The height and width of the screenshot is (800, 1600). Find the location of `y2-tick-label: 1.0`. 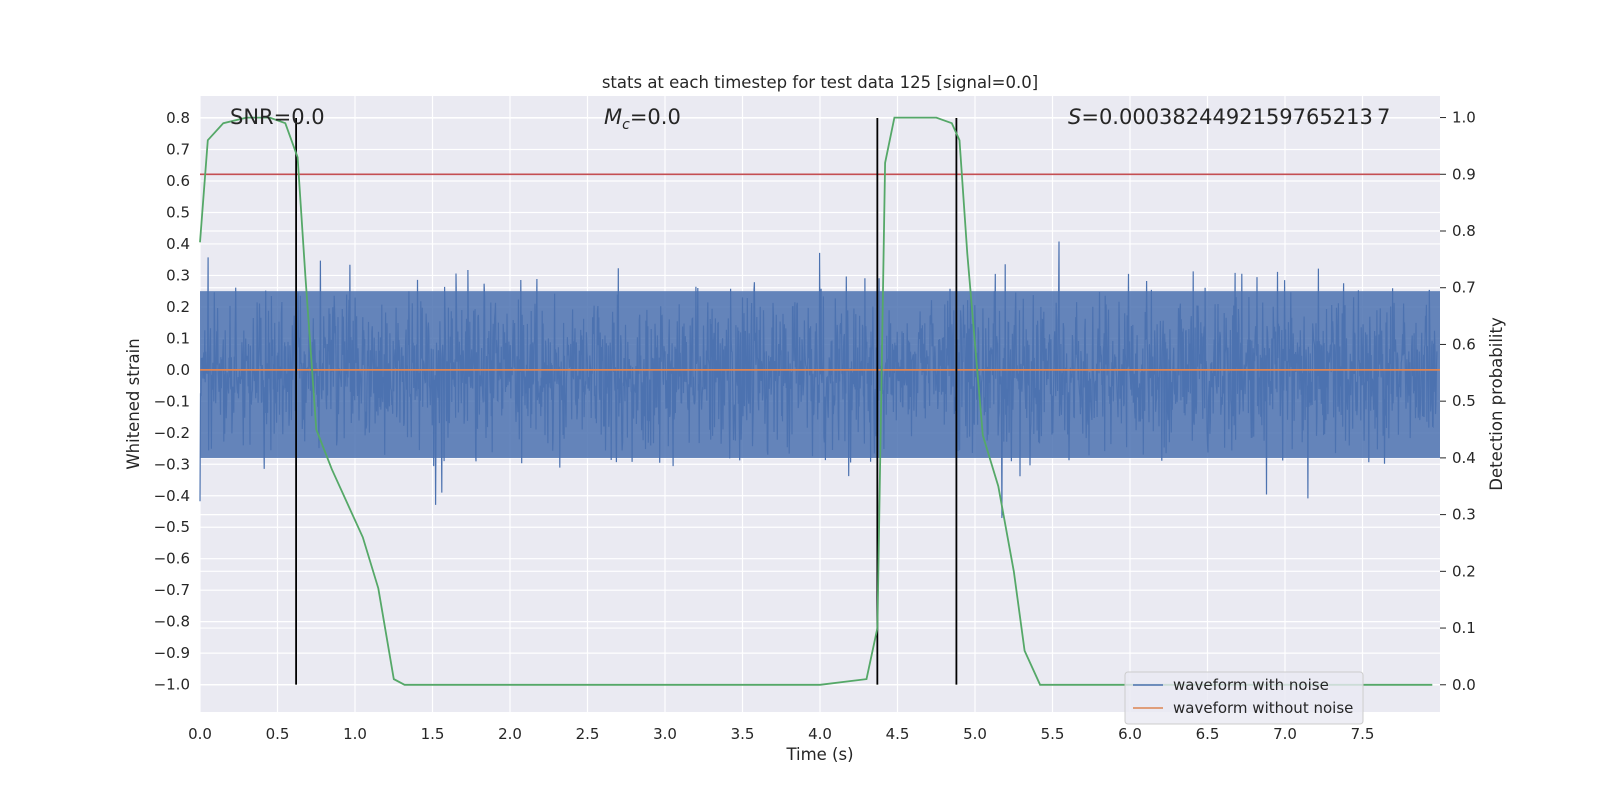

y2-tick-label: 1.0 is located at coordinates (1464, 118).